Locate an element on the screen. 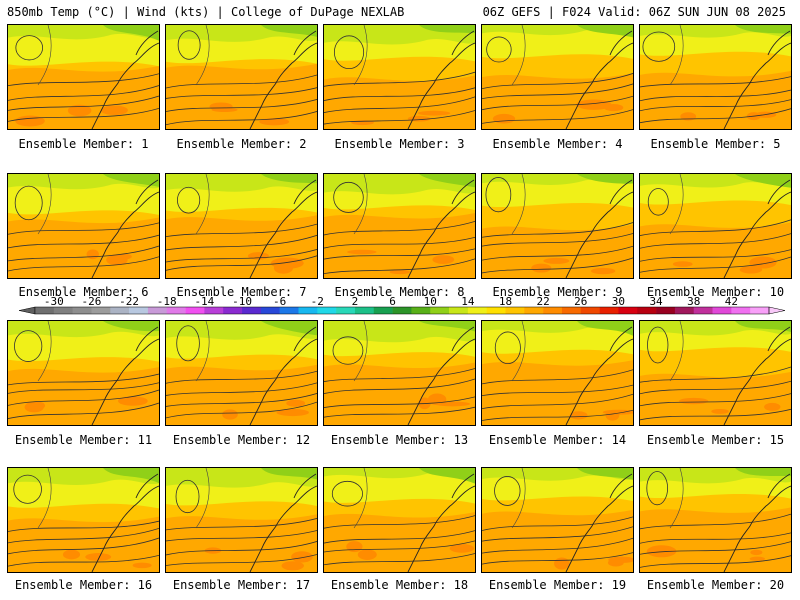 Image resolution: width=800 pixels, height=600 pixels. colorbar-left-arrow is located at coordinates (27, 310).